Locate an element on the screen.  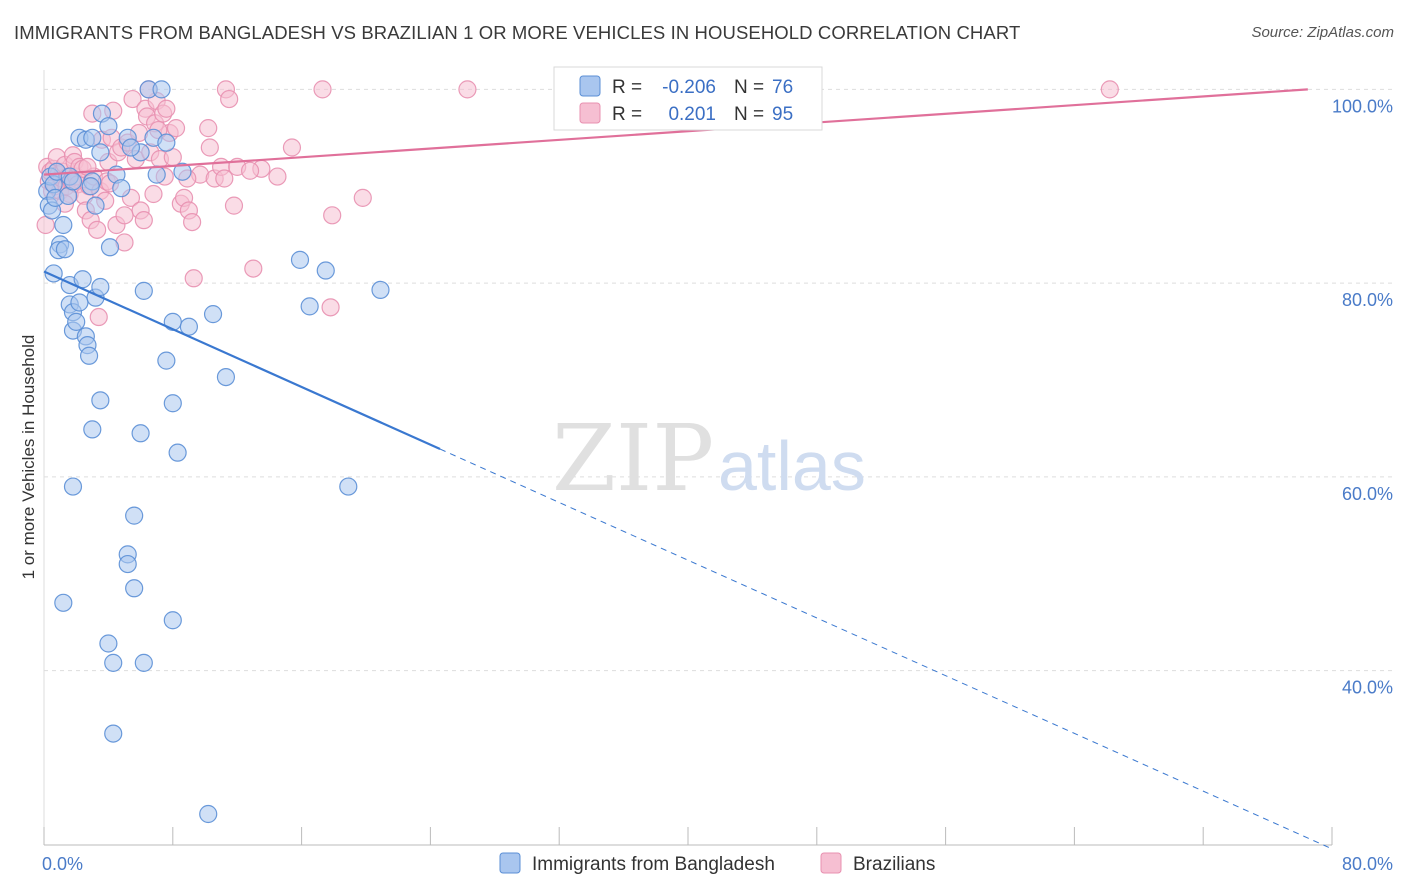
series-legend: Immigrants from Bangladesh Brazilians is located at coordinates (717, 863).